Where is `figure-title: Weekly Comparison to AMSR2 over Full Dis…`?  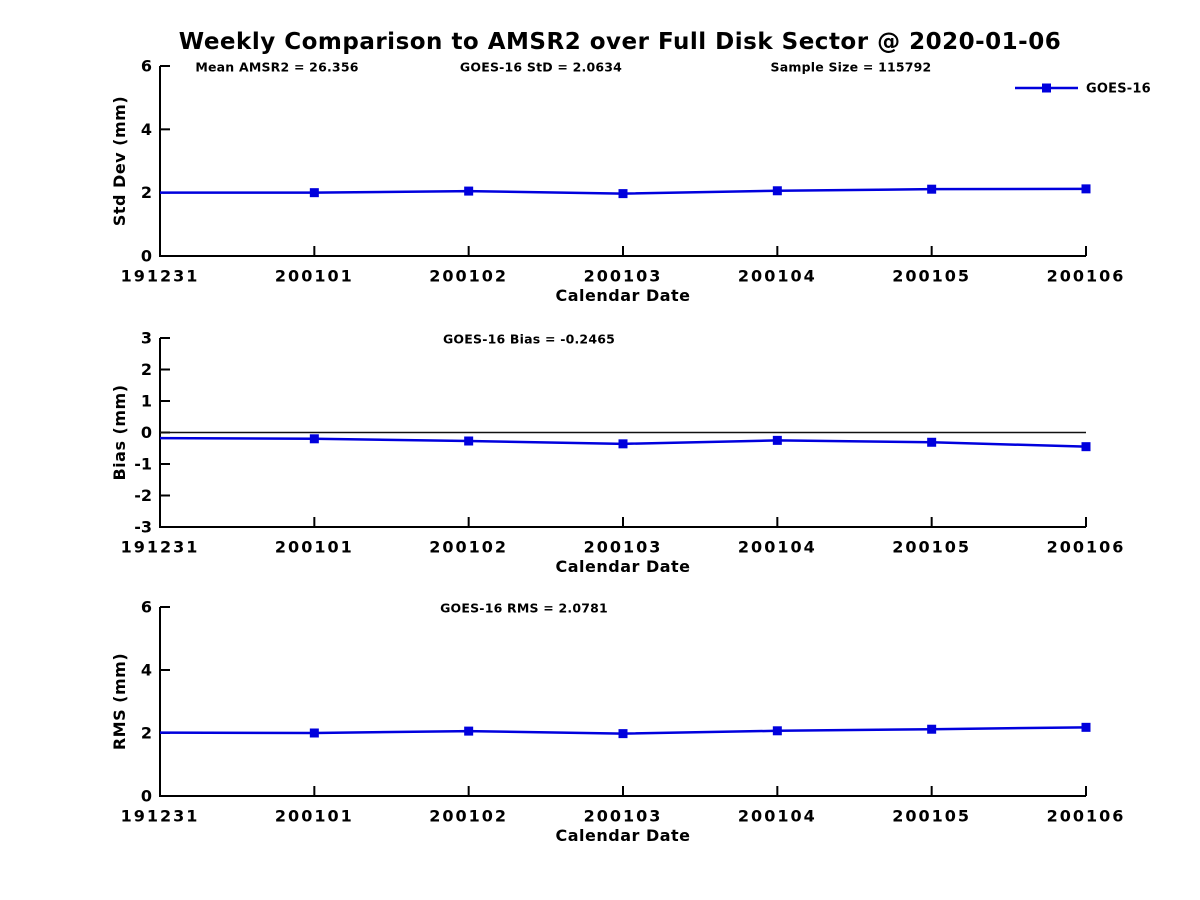 figure-title: Weekly Comparison to AMSR2 over Full Dis… is located at coordinates (620, 42).